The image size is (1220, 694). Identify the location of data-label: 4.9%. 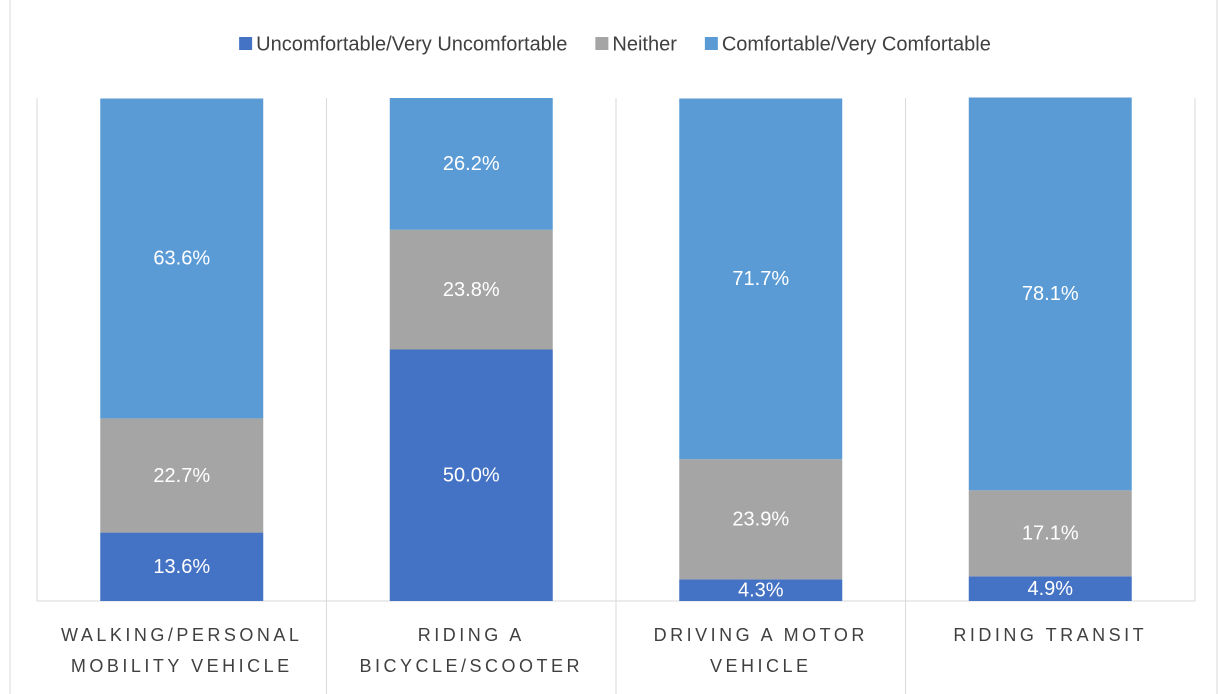
(1050, 589).